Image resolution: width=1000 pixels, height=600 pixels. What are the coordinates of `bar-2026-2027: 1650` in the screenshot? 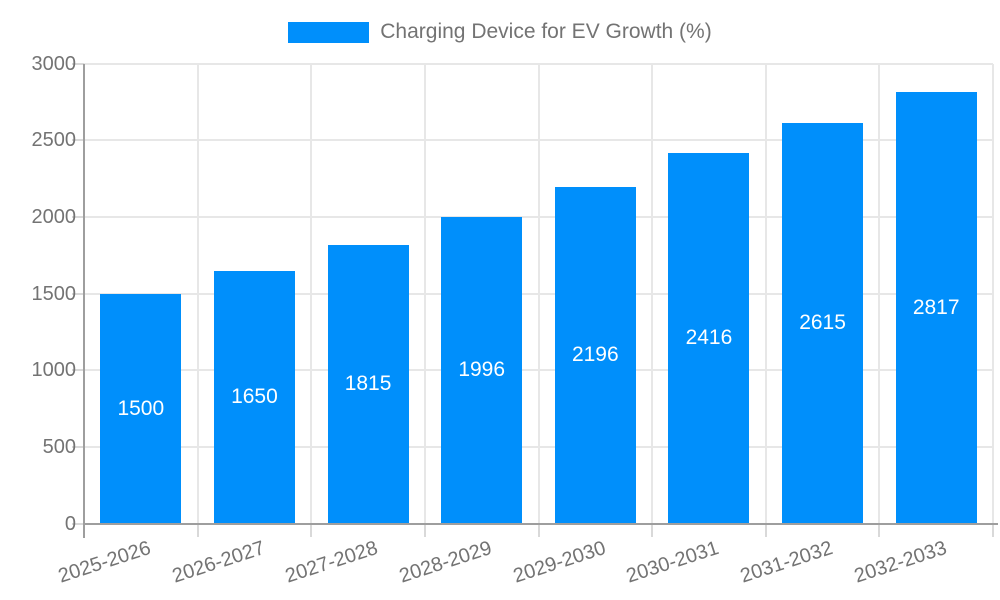 It's located at (254, 397).